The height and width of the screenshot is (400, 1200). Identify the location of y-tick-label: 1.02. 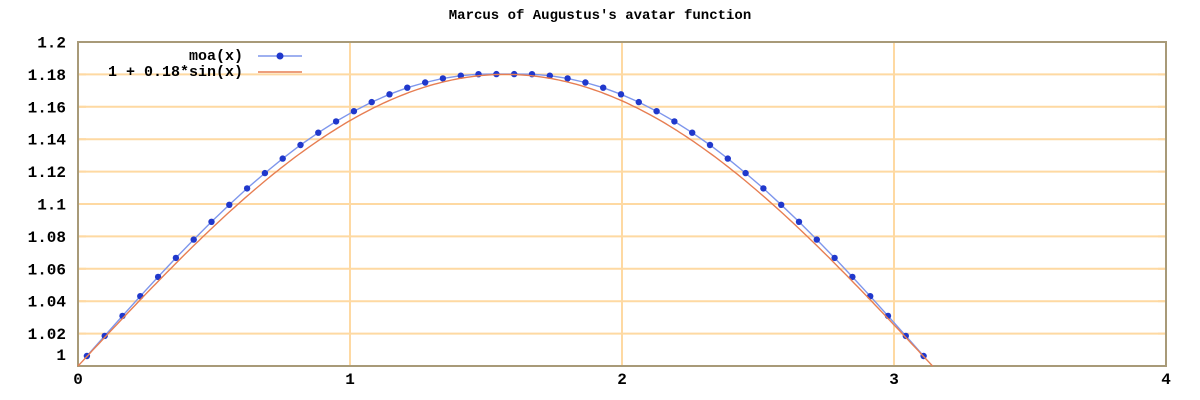
(47, 335).